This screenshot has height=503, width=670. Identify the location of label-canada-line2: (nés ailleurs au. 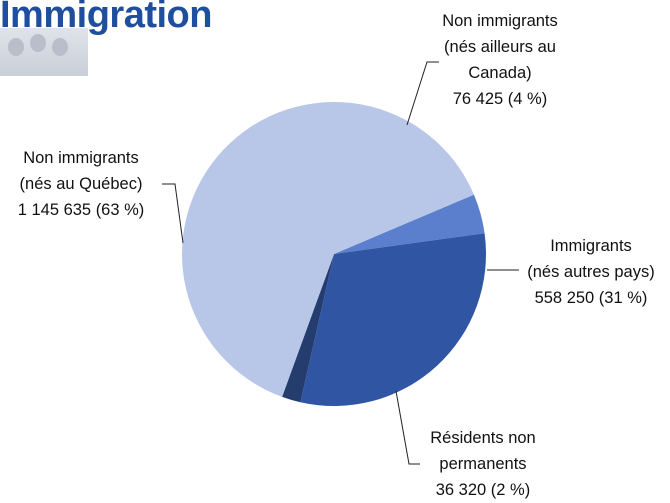
(500, 47).